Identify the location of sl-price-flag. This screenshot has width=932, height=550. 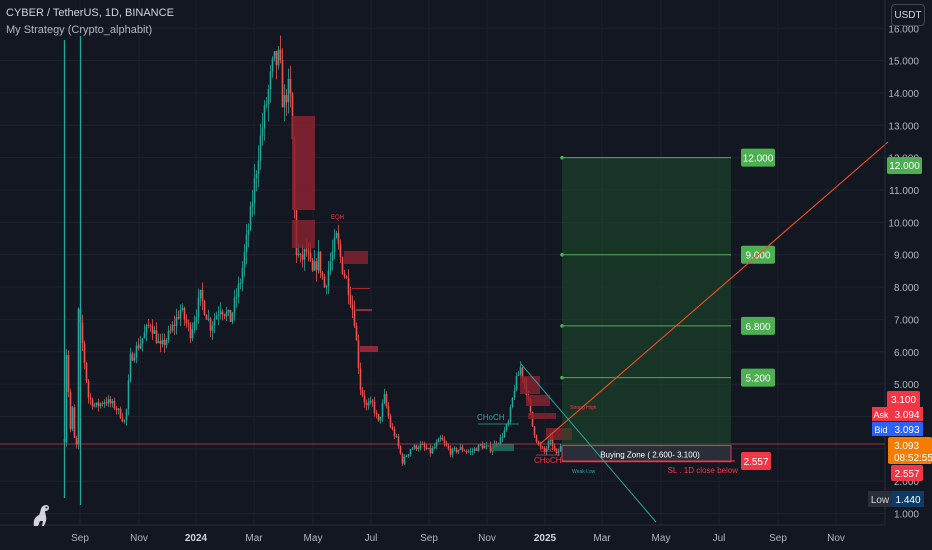
(907, 473).